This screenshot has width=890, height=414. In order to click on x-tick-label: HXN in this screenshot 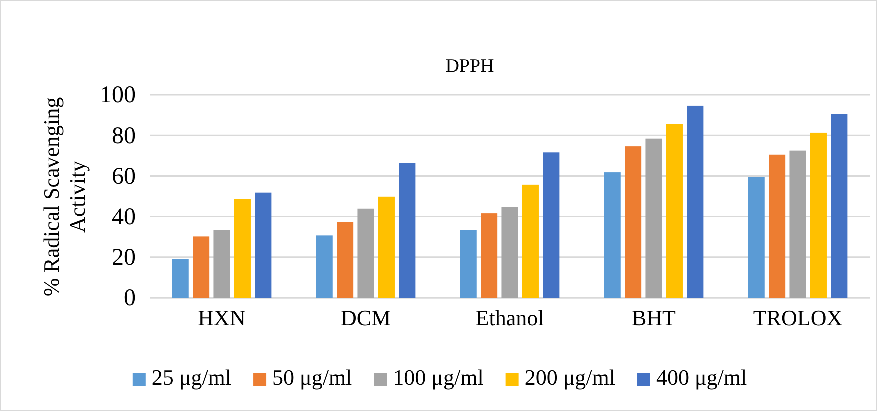, I will do `click(222, 318)`.